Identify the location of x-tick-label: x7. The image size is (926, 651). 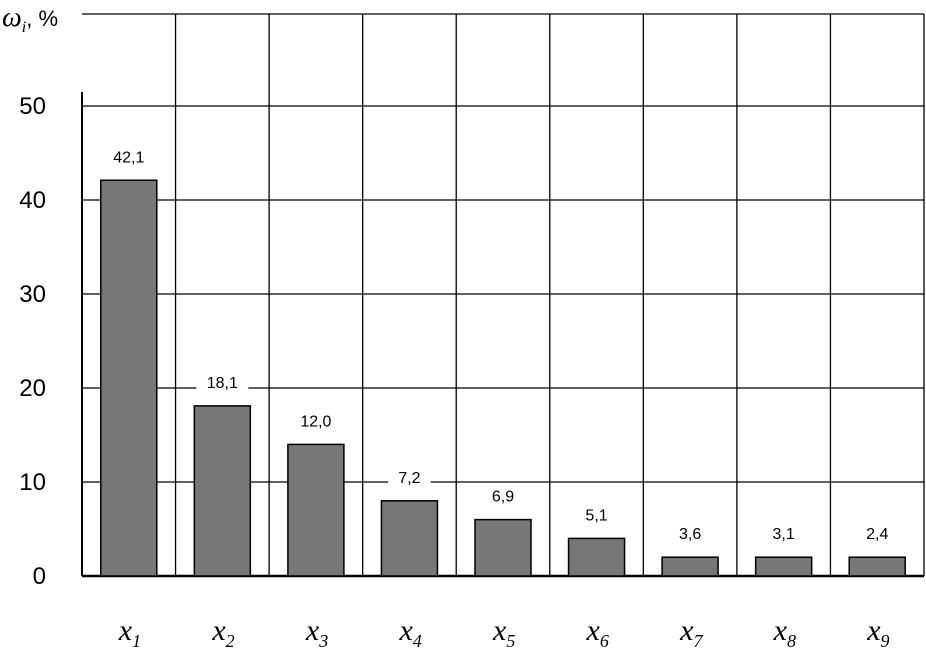
(691, 632).